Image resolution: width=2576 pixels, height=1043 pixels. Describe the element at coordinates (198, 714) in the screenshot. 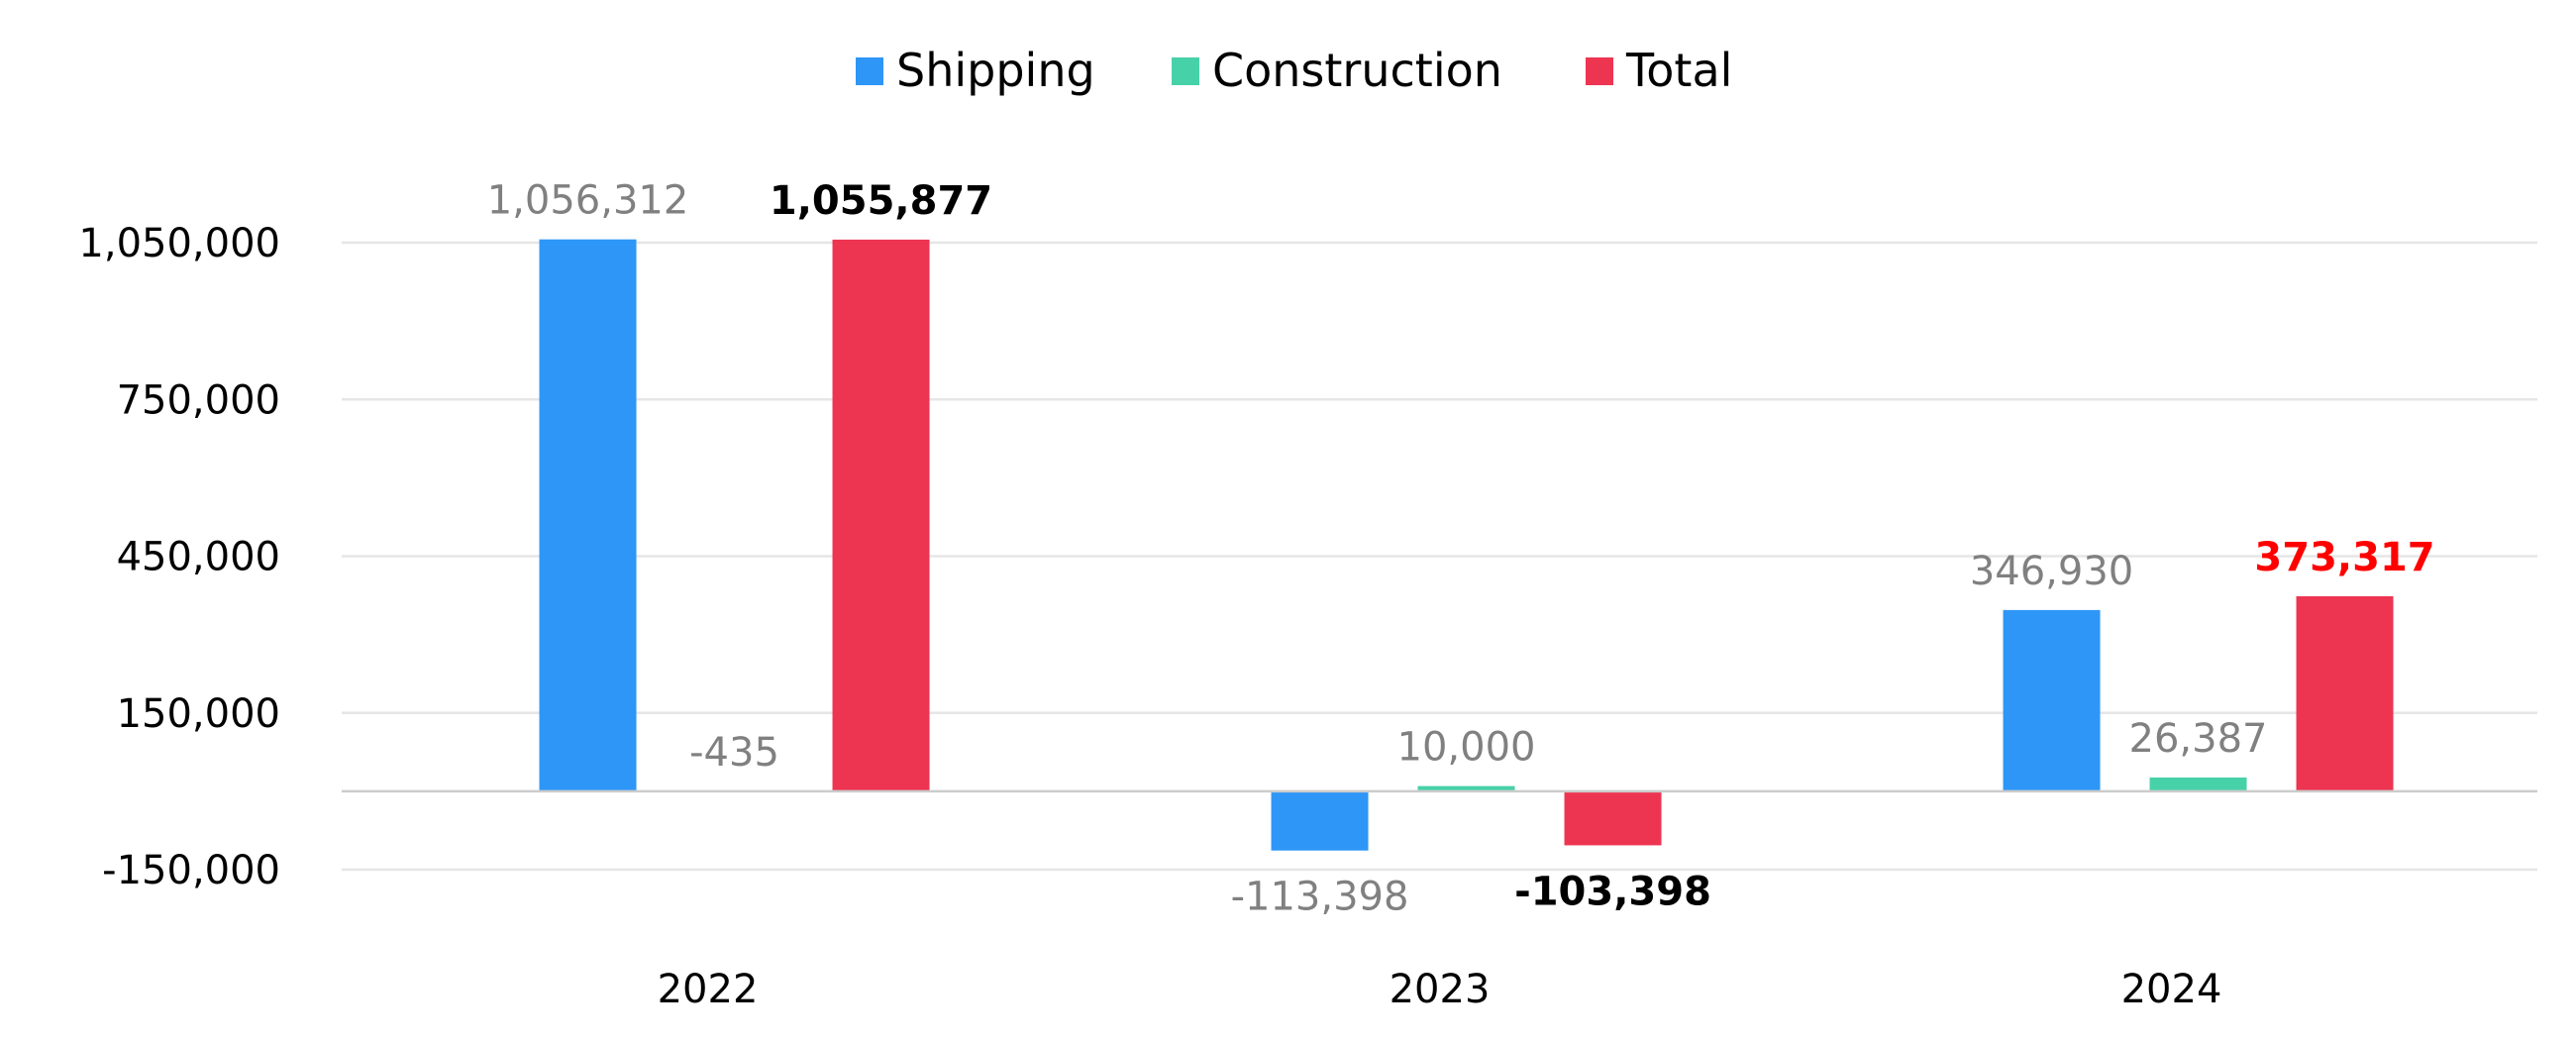

I see `y-tick-label: 150,000` at that location.